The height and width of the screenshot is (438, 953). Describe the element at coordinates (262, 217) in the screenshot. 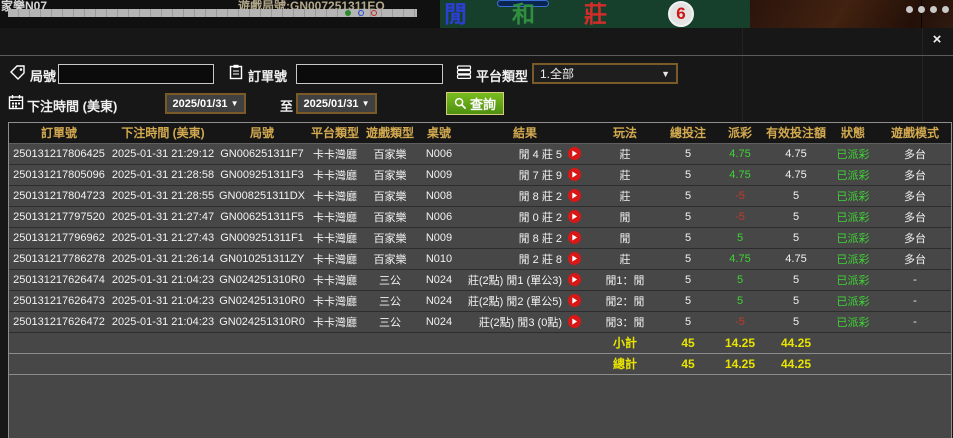

I see `cell-round: GN006251311F5` at that location.